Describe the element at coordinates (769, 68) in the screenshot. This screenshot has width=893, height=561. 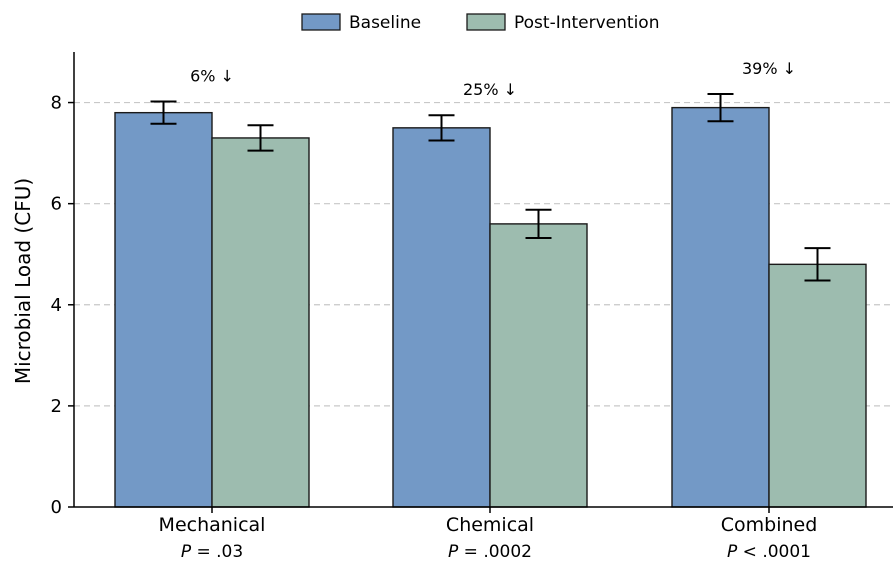
I see `reduction-annotation: 39% ↓` at that location.